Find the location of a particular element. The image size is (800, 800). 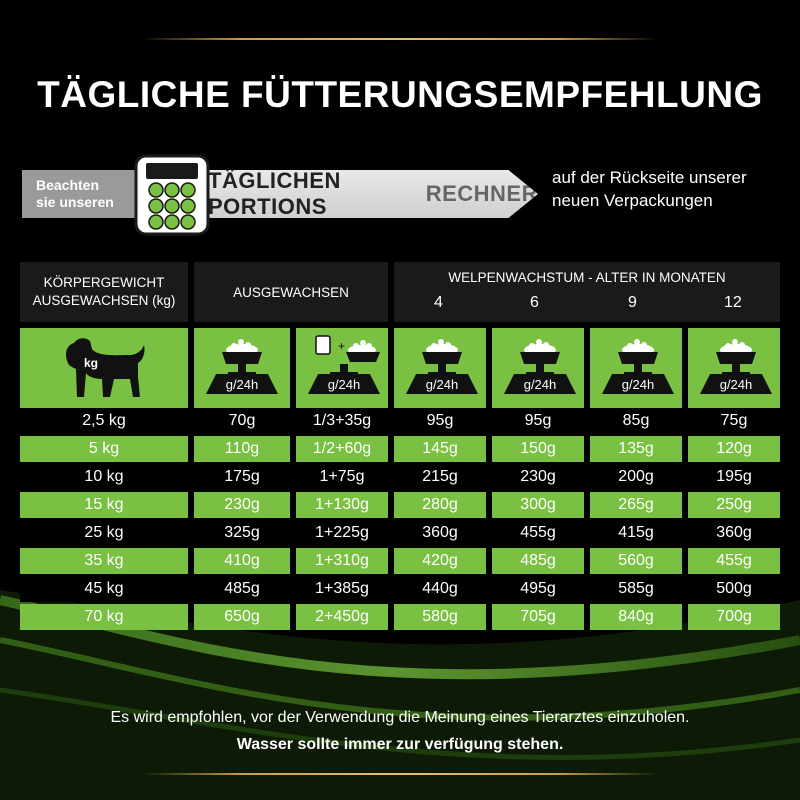

cell-weight: 35 kg is located at coordinates (104, 561).